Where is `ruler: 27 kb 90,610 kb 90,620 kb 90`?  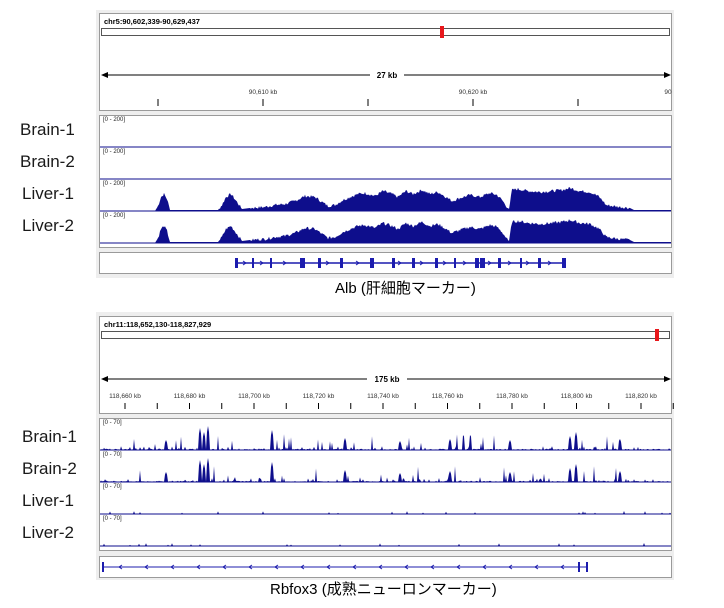 ruler: 27 kb 90,610 kb 90,620 kb 90 is located at coordinates (386, 87).